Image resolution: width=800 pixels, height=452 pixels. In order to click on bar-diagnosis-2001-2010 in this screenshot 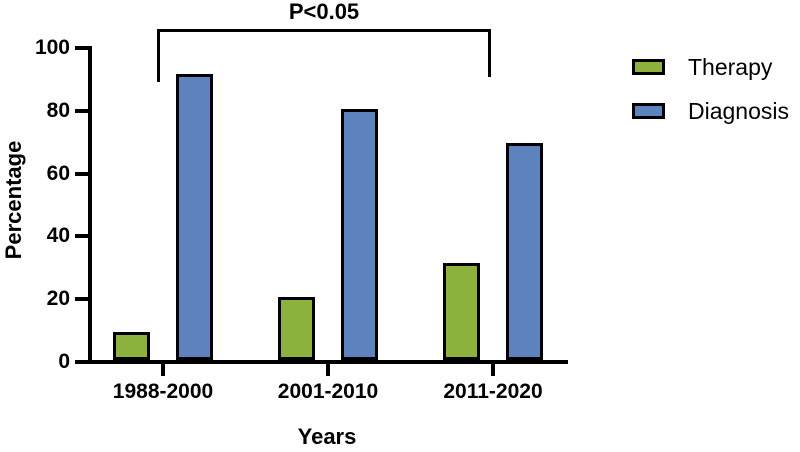, I will do `click(359, 234)`.